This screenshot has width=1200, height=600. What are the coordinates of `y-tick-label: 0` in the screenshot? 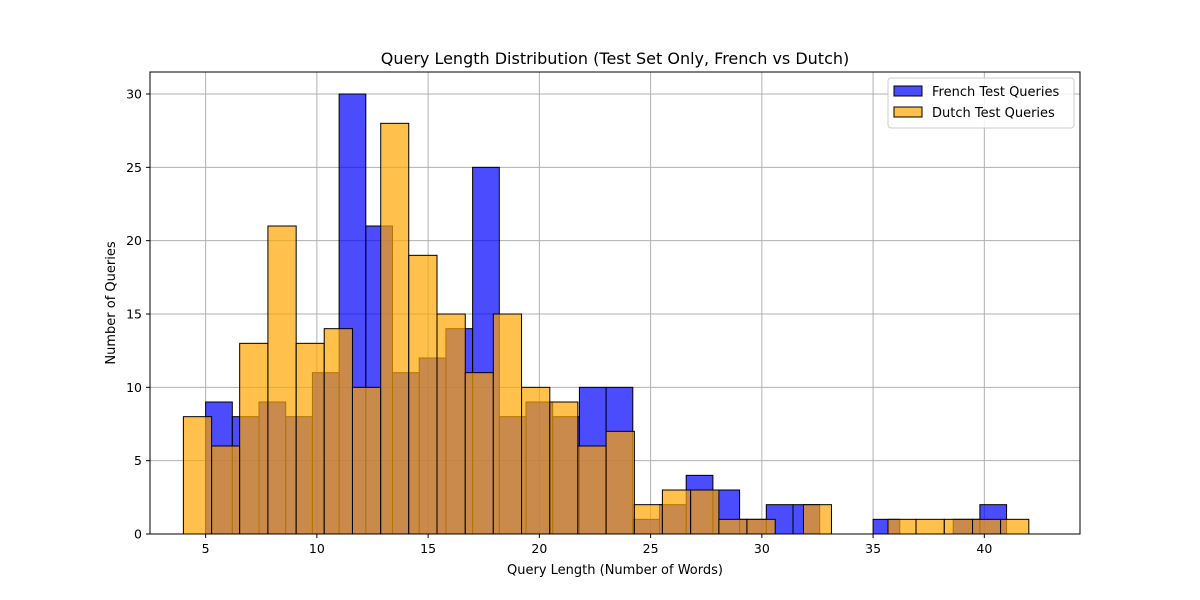 It's located at (138, 534).